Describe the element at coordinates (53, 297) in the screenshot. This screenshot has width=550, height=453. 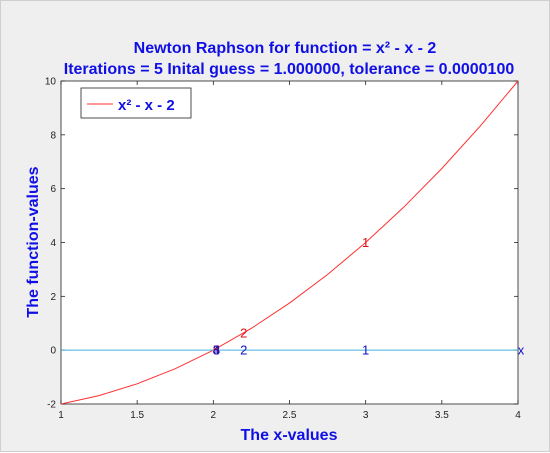
I see `y-tick-label: 2` at that location.